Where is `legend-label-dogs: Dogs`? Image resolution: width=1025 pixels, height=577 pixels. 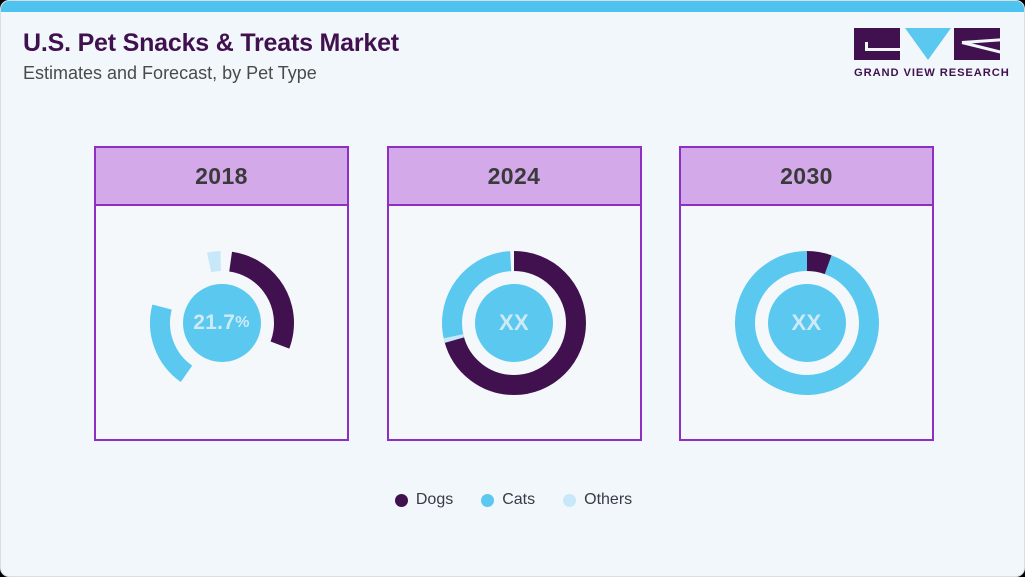
legend-label-dogs: Dogs is located at coordinates (434, 499).